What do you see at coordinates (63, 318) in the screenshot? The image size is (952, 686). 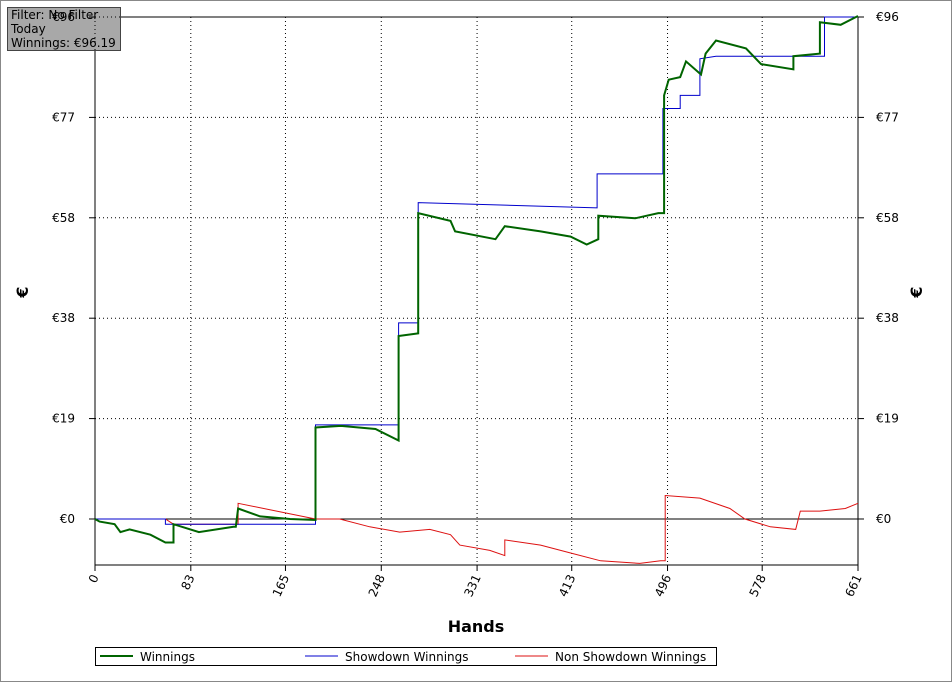 I see `y-tick-label: €38` at bounding box center [63, 318].